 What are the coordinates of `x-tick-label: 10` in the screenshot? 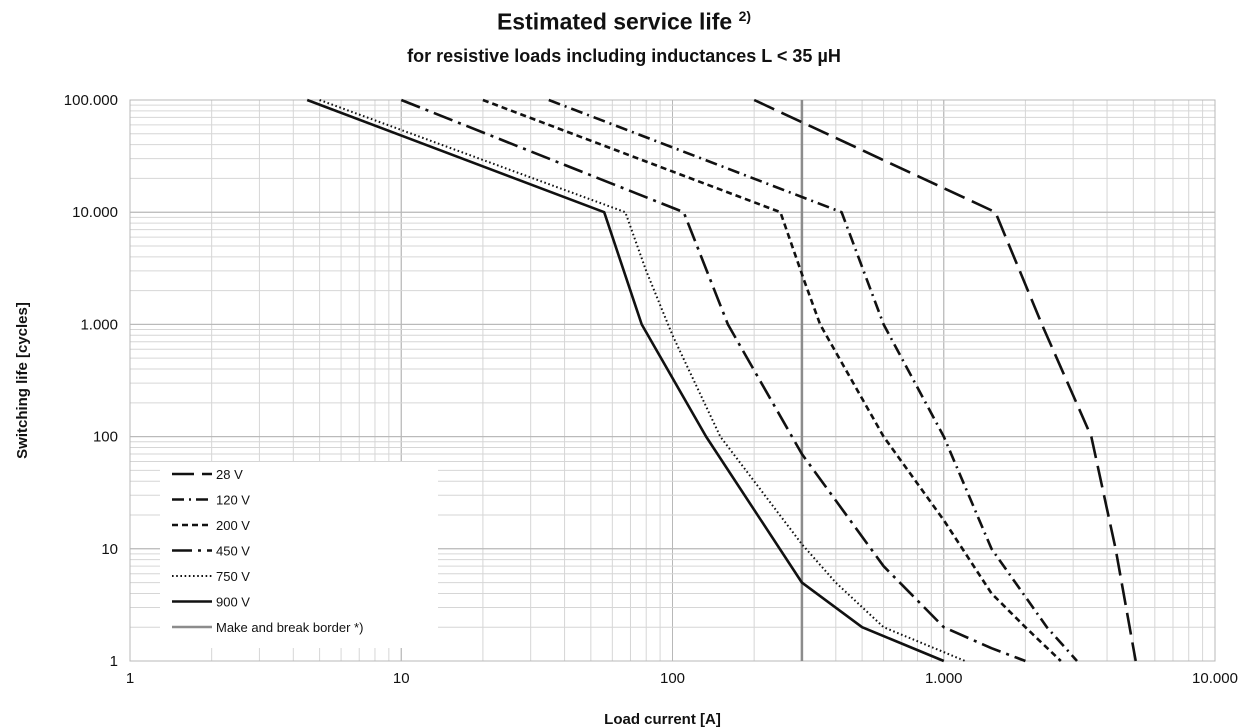 It's located at (401, 678).